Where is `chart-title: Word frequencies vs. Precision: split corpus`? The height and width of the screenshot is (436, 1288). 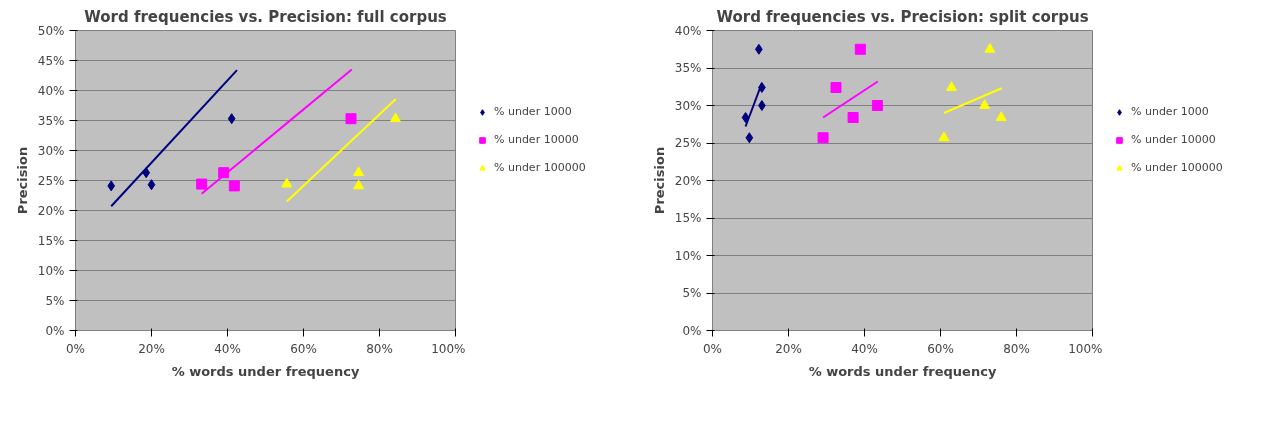
chart-title: Word frequencies vs. Precision: split corpus is located at coordinates (902, 16).